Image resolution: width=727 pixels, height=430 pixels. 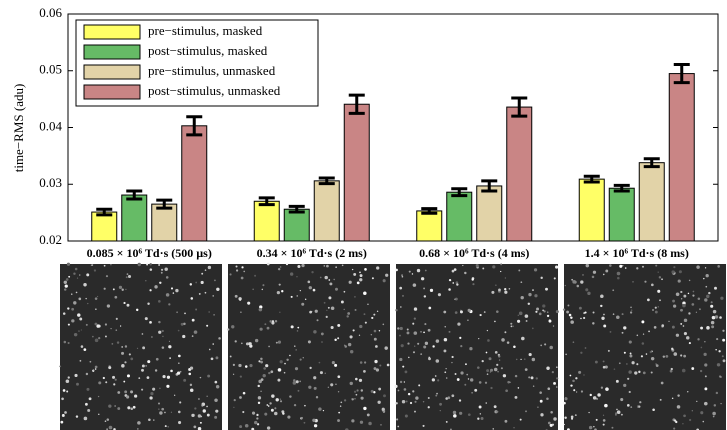 What do you see at coordinates (50, 12) in the screenshot?
I see `y-tick-label: 0.06` at bounding box center [50, 12].